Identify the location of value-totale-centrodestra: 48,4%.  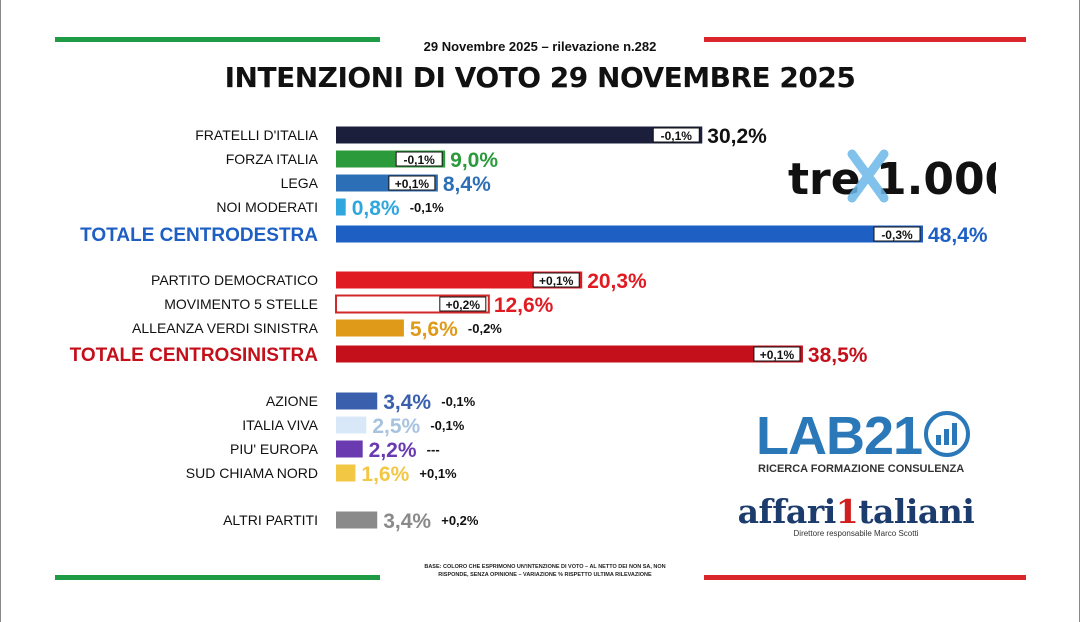
(958, 235).